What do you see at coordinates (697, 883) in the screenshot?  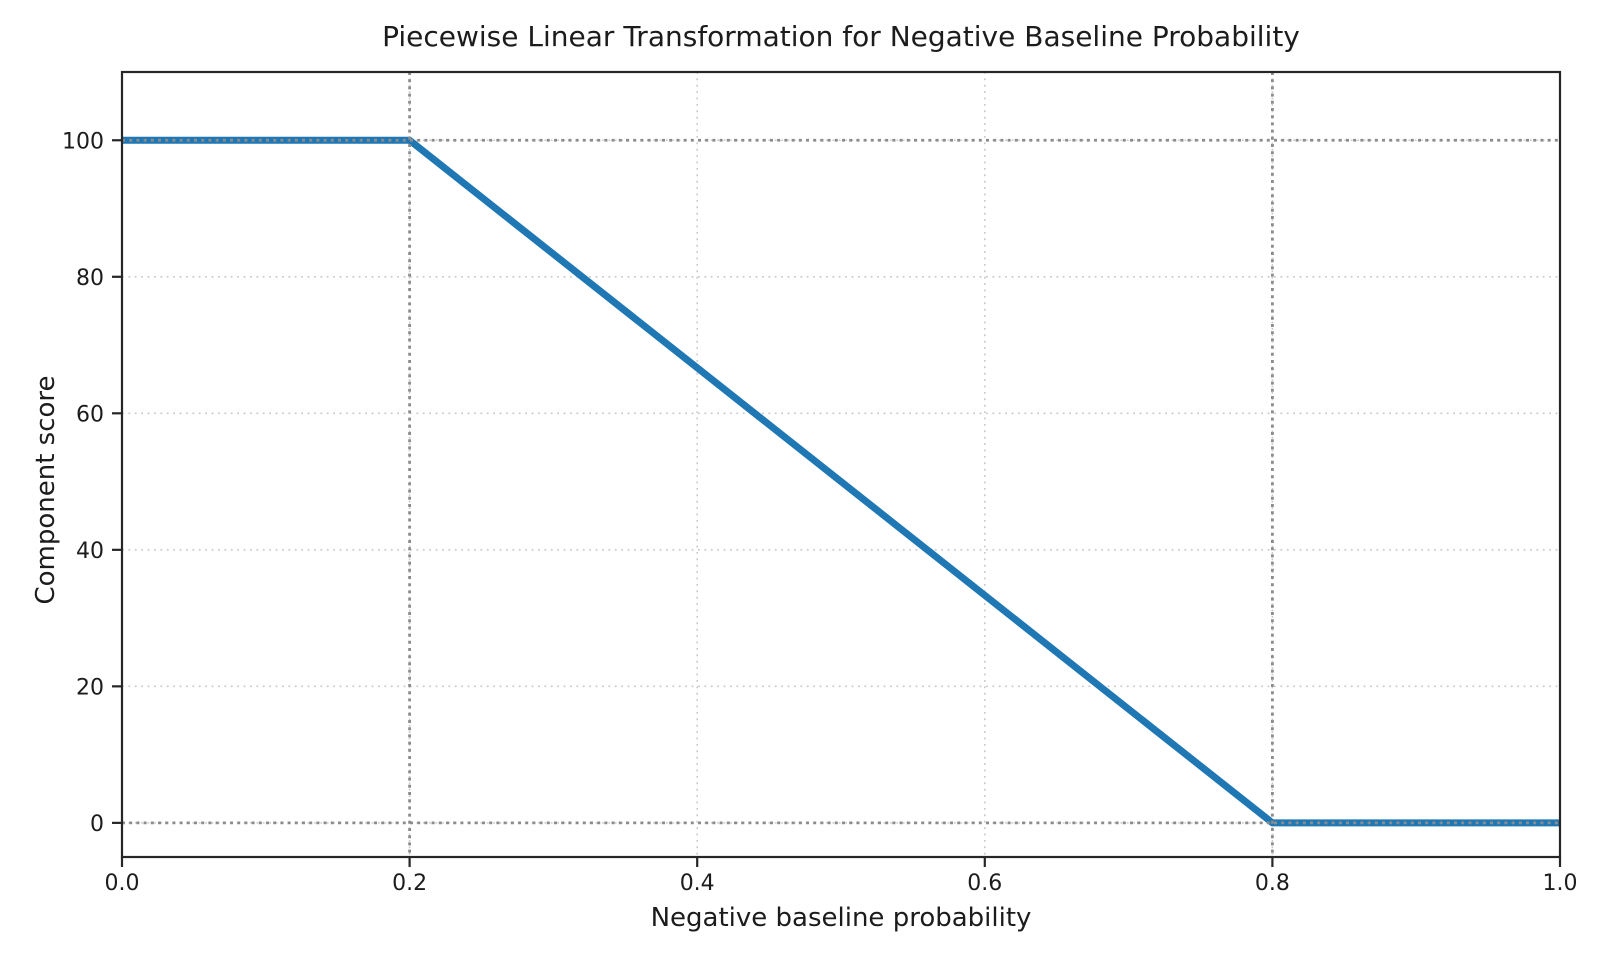 I see `x-tick-label: 0.4` at bounding box center [697, 883].